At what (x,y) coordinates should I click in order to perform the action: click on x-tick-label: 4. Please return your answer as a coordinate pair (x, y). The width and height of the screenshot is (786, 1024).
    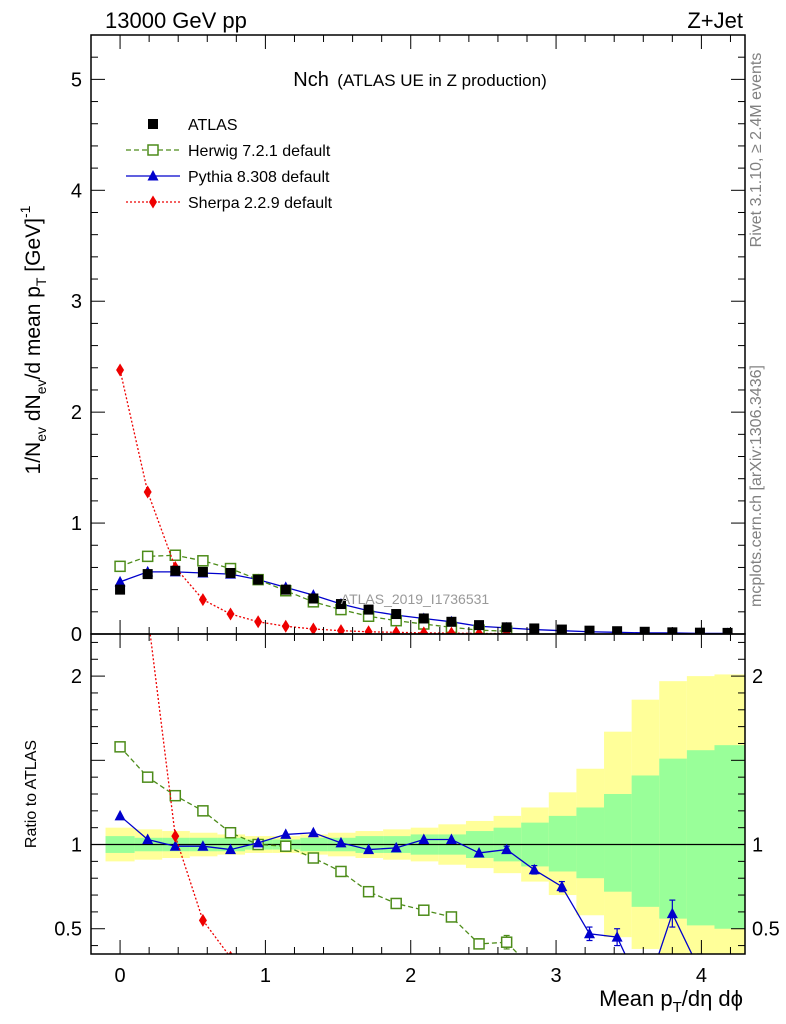
    Looking at the image, I should click on (701, 976).